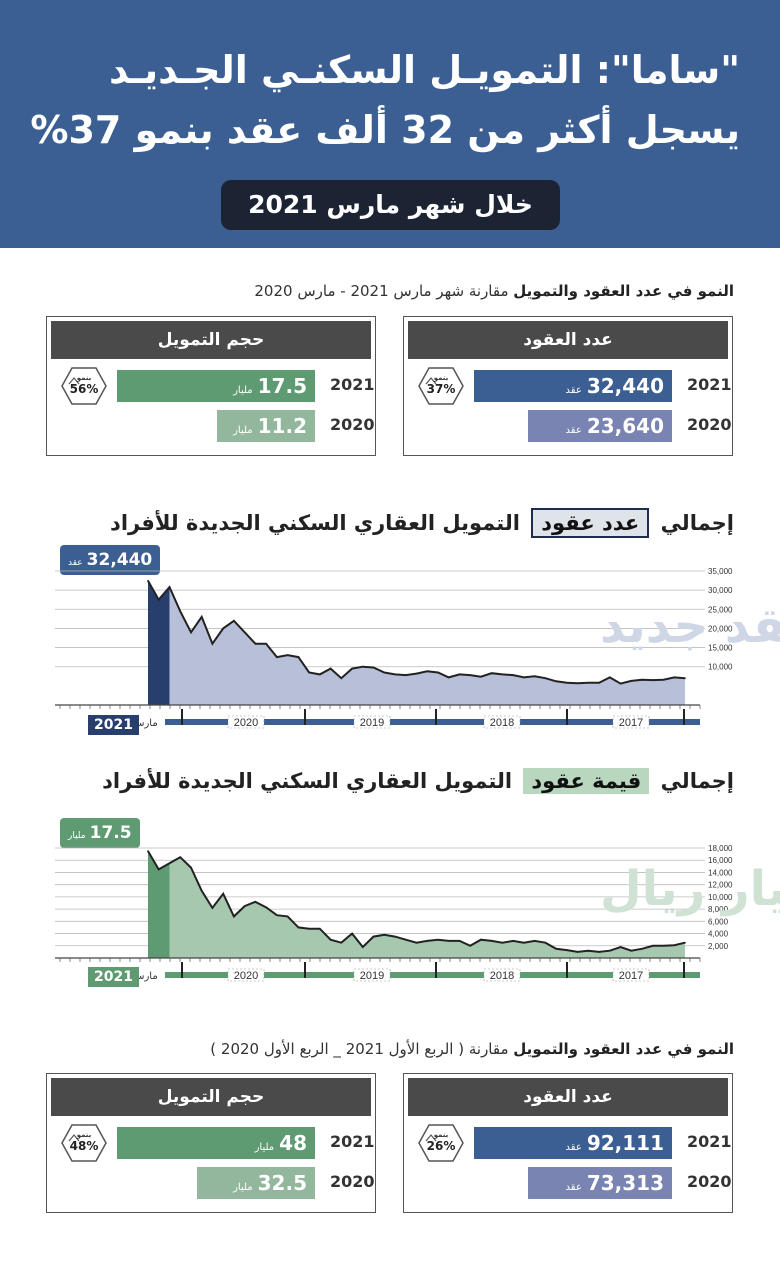 The width and height of the screenshot is (780, 1280). Describe the element at coordinates (432, 722) in the screenshot. I see `year-strip` at that location.